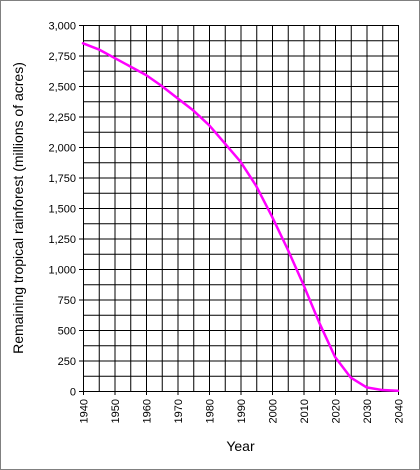  Describe the element at coordinates (62, 57) in the screenshot. I see `y-tick-label: 2,750` at that location.